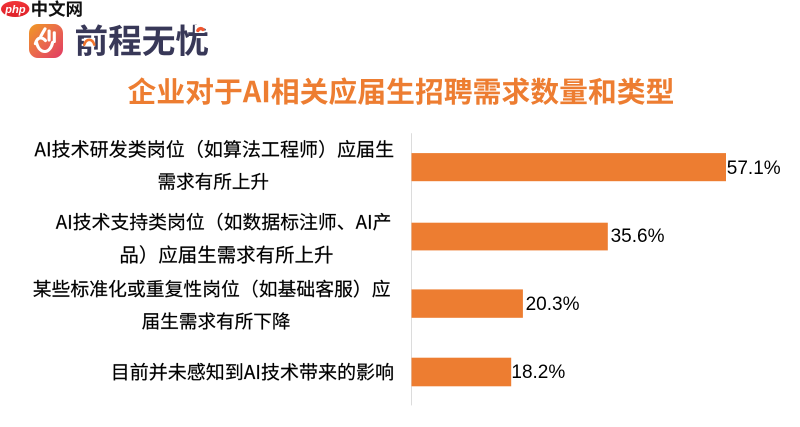 Image resolution: width=800 pixels, height=427 pixels. I want to click on svg-text: 57.1%, so click(754, 168).